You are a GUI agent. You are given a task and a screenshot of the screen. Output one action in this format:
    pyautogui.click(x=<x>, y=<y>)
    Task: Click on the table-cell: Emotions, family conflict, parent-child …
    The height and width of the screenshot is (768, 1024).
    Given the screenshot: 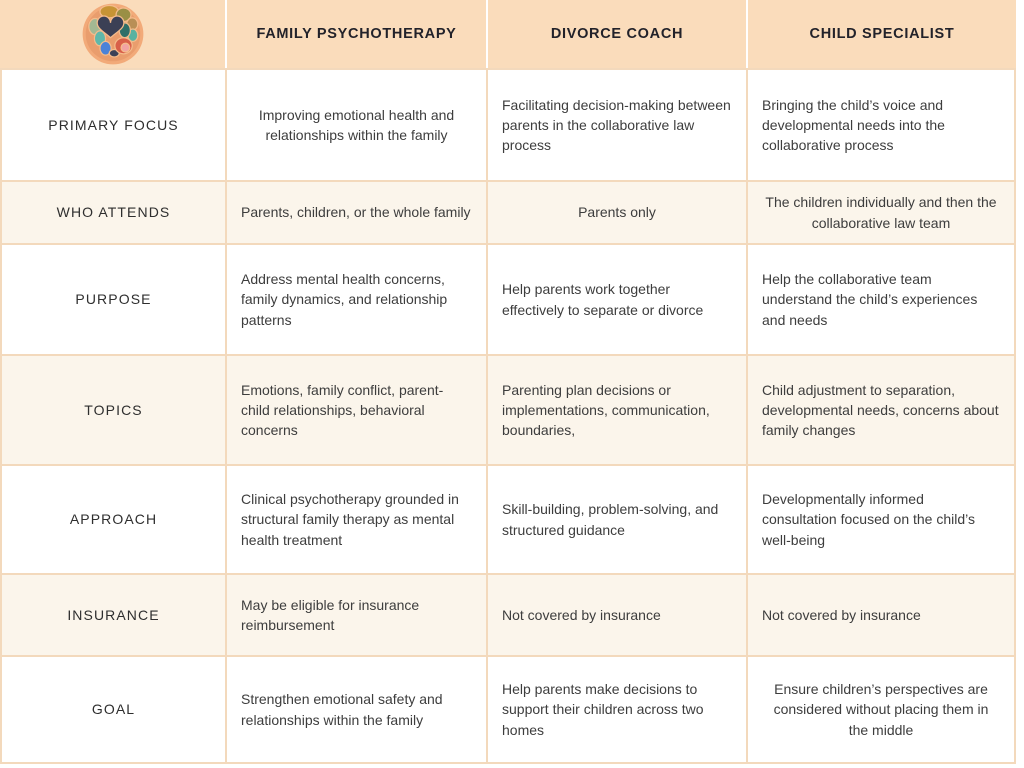 What is the action you would take?
    pyautogui.click(x=355, y=409)
    